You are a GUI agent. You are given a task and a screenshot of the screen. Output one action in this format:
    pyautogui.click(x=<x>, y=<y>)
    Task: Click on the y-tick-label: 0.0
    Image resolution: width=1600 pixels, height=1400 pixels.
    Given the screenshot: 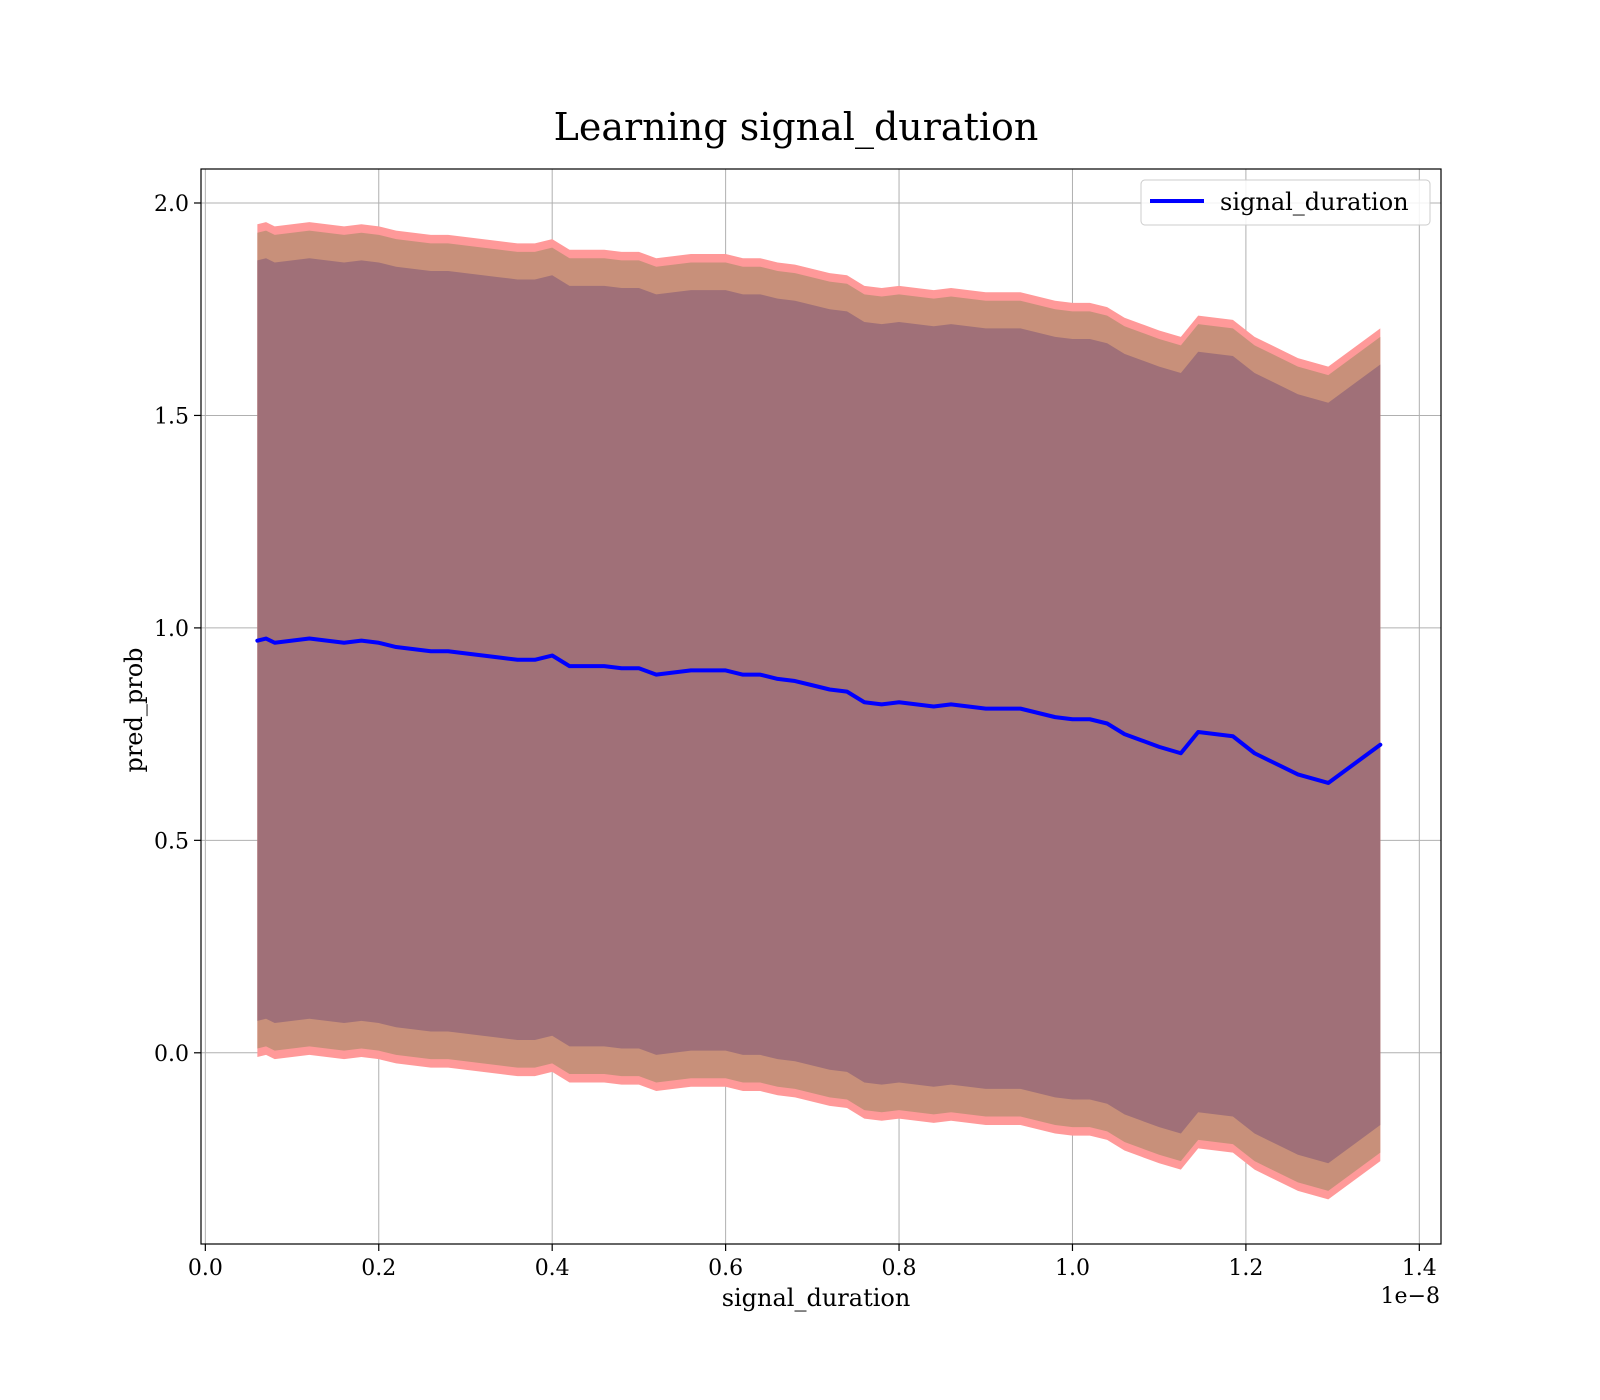 What is the action you would take?
    pyautogui.click(x=171, y=1054)
    